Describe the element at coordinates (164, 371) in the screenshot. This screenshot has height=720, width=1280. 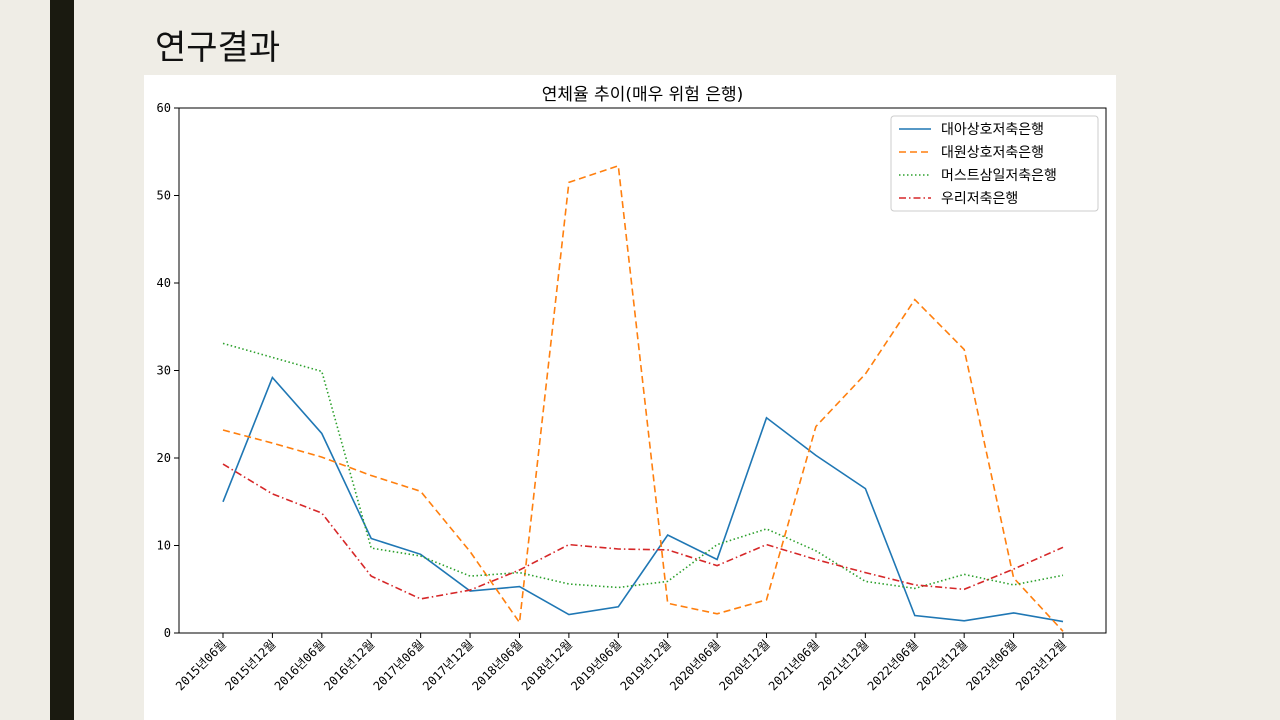
I see `y-tick-label: 30` at that location.